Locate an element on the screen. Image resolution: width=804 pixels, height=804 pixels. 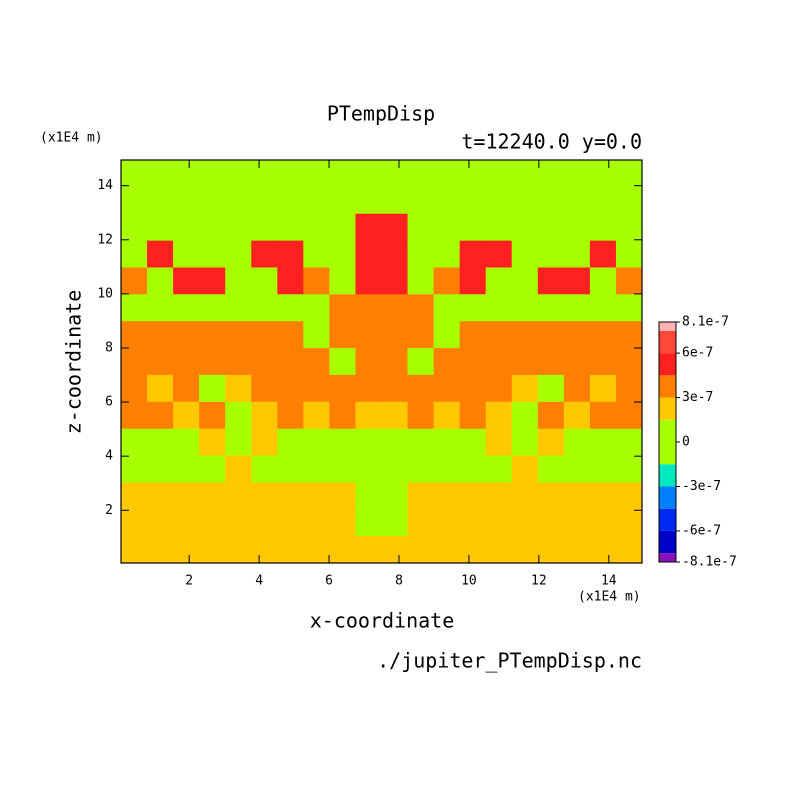
y-tick-label: 4 is located at coordinates (109, 456).